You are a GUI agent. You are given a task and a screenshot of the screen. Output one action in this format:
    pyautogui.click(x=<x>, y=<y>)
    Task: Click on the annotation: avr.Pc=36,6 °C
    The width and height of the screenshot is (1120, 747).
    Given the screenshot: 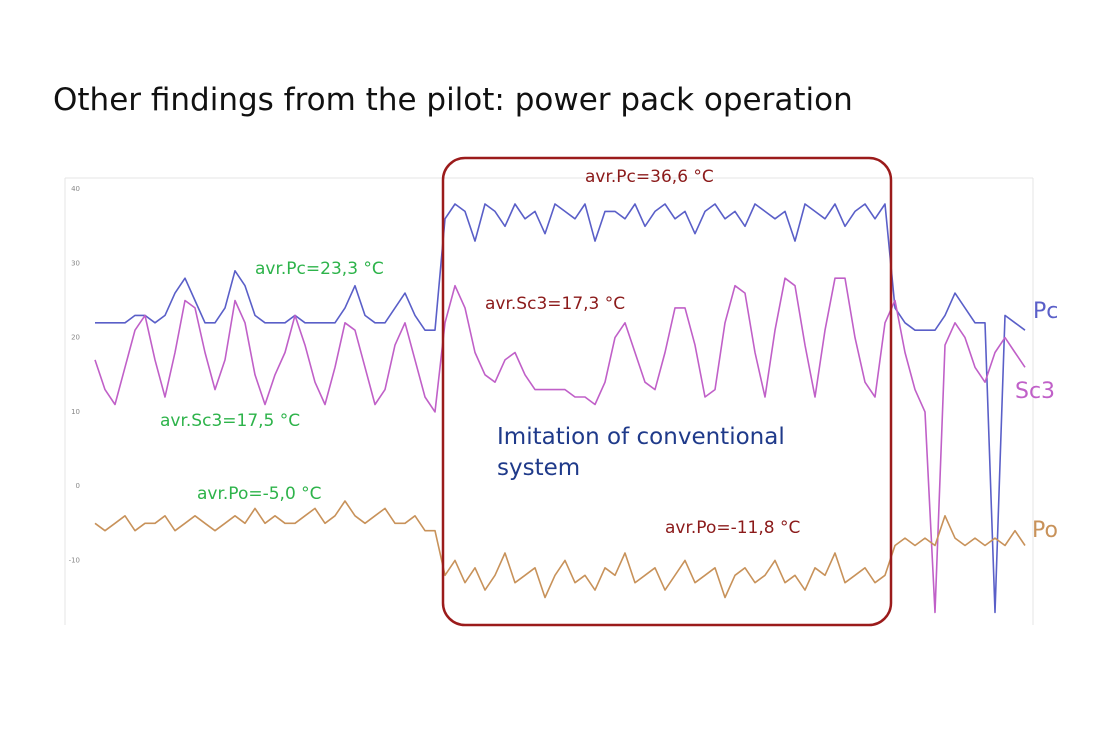 What is the action you would take?
    pyautogui.click(x=649, y=177)
    